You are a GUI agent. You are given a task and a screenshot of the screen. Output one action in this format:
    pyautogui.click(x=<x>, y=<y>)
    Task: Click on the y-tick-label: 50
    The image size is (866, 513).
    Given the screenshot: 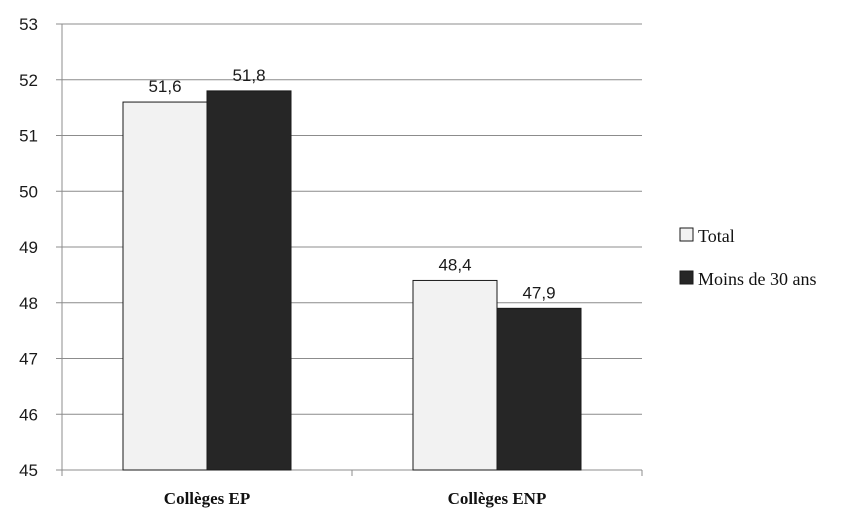 What is the action you would take?
    pyautogui.click(x=28, y=191)
    